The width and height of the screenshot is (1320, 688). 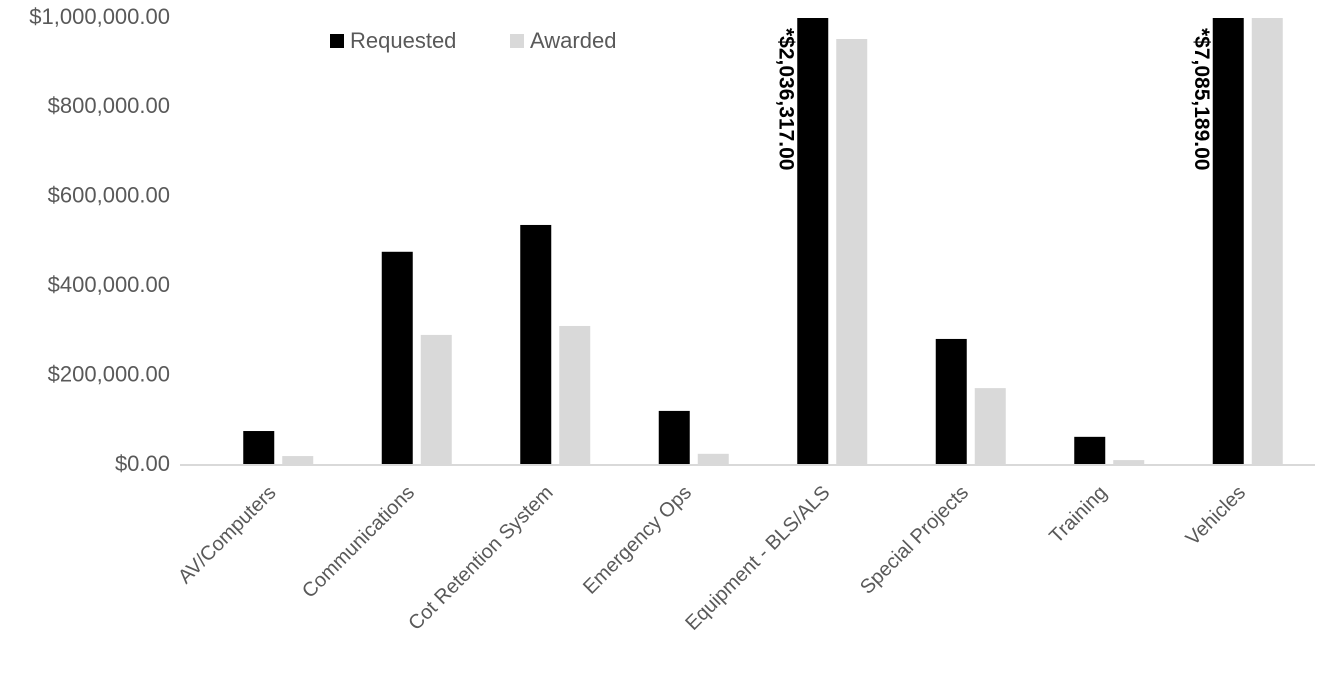 What do you see at coordinates (227, 535) in the screenshot?
I see `x-tick-label: AV/Computers` at bounding box center [227, 535].